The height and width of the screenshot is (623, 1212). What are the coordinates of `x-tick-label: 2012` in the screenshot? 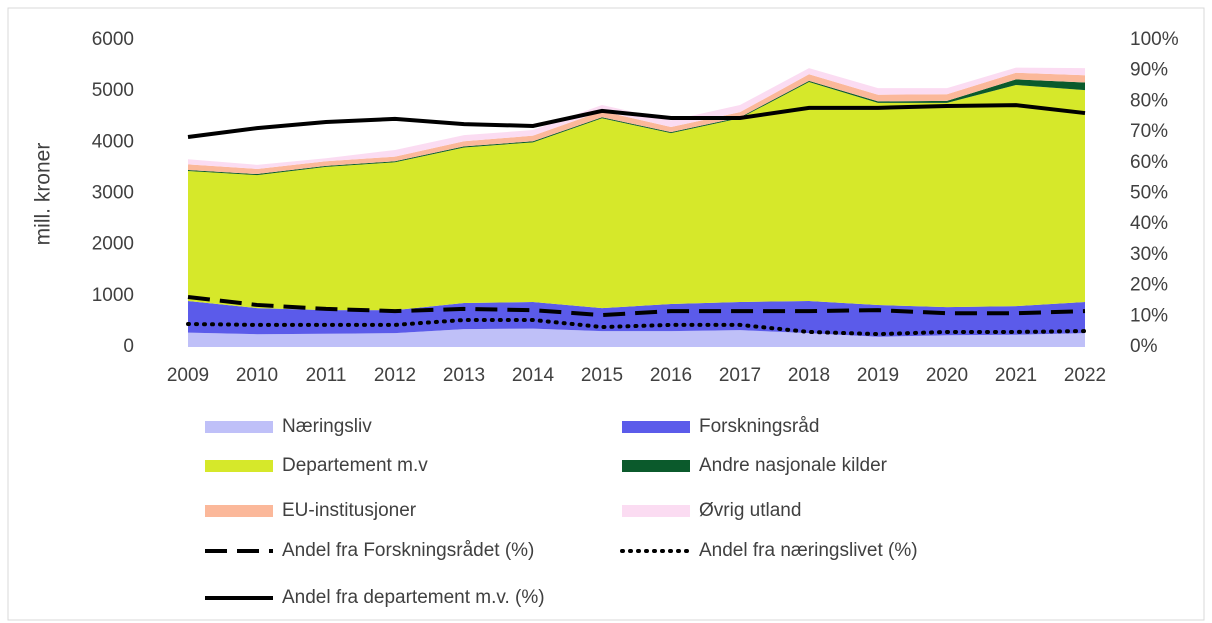 It's located at (395, 375).